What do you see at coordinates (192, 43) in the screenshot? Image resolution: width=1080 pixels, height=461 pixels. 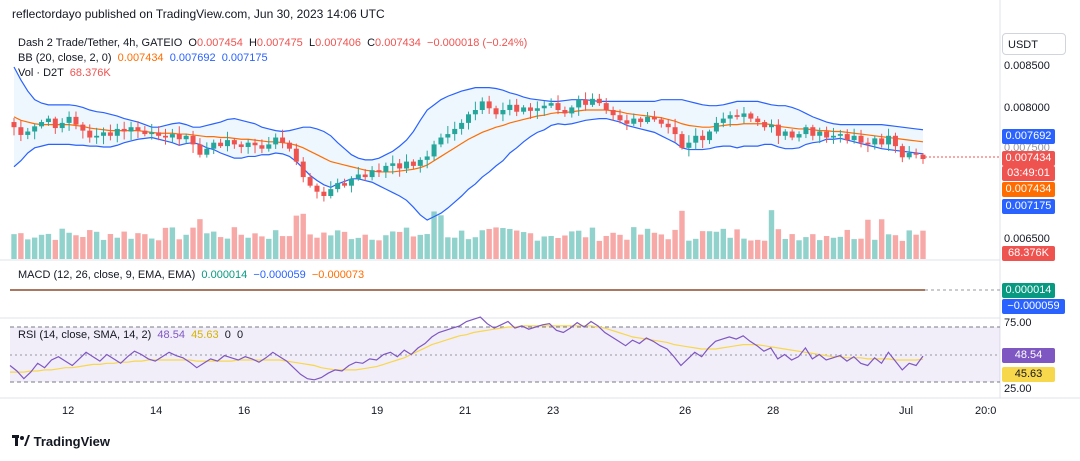 I see `open-label: O` at bounding box center [192, 43].